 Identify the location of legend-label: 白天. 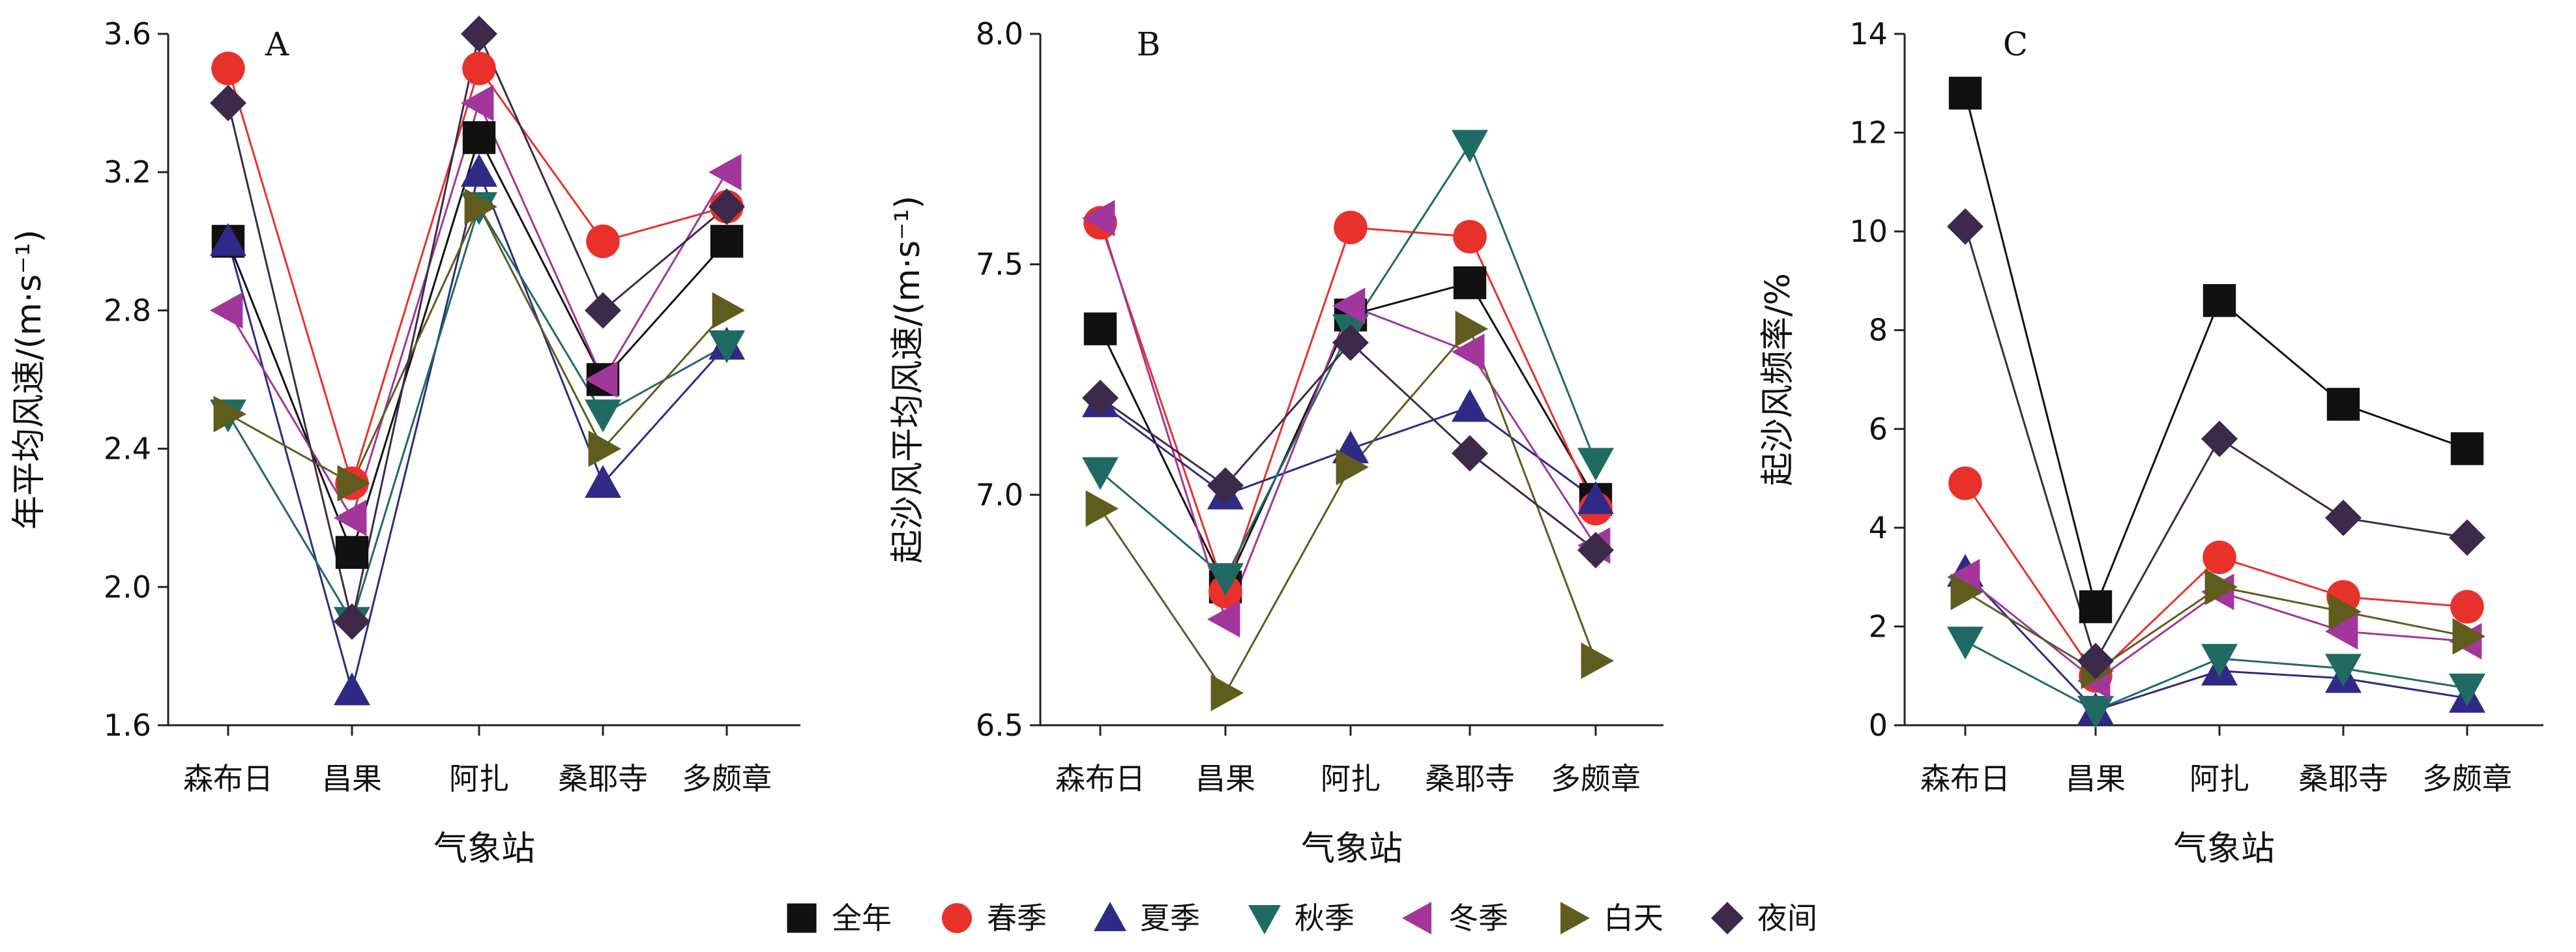
(1633, 918).